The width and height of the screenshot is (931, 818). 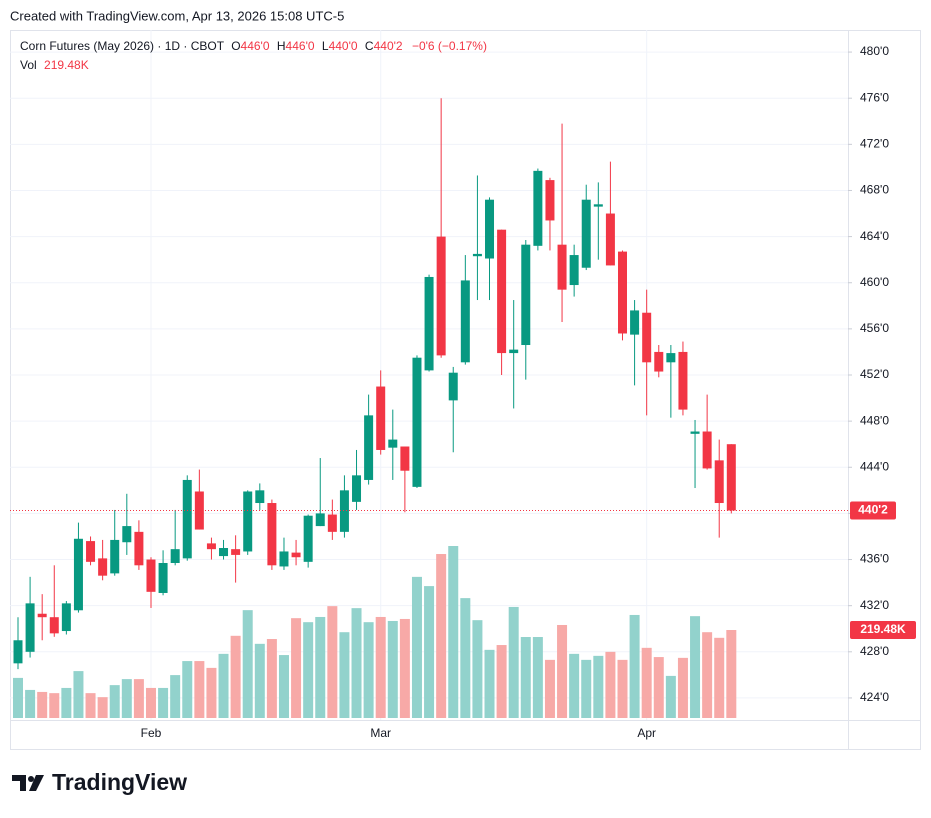 I want to click on y-tick-label: 428'0, so click(x=874, y=651).